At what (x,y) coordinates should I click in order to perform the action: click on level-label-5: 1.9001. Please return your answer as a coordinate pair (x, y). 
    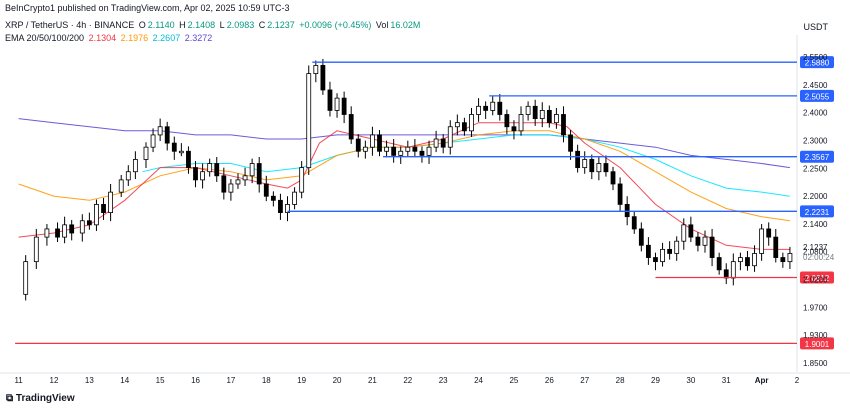
    Looking at the image, I should click on (817, 344).